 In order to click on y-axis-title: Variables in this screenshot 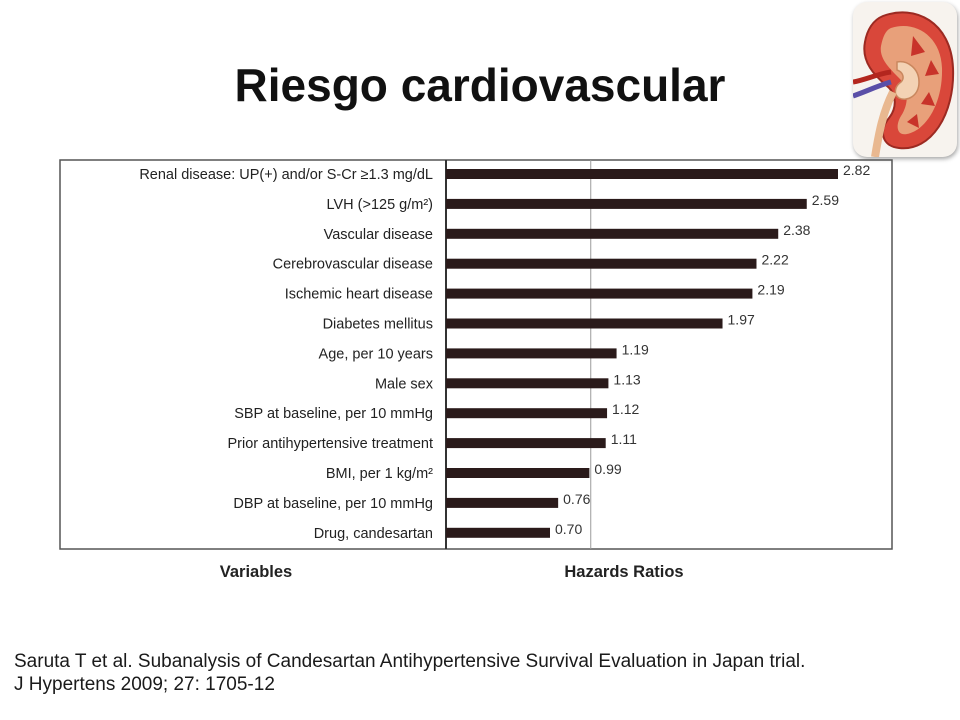, I will do `click(256, 572)`.